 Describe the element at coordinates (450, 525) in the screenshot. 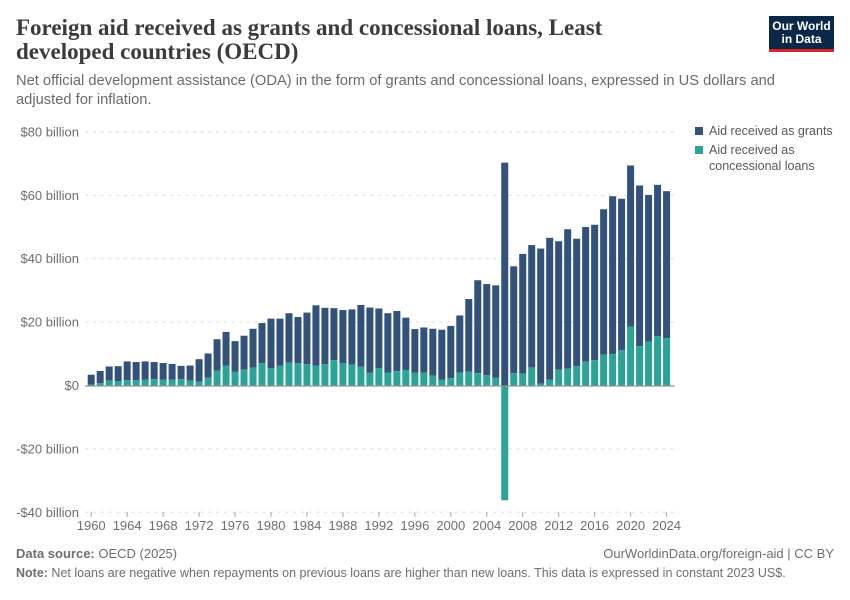

I see `svg-text: 2000` at that location.